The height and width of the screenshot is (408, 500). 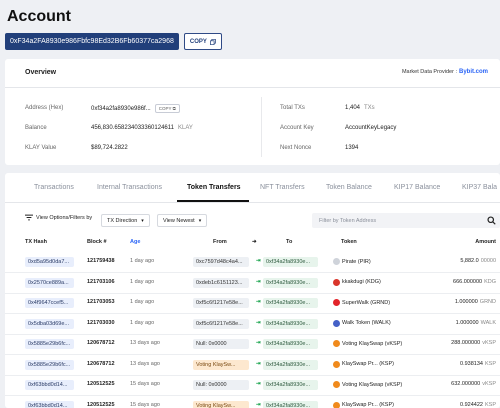 What do you see at coordinates (282, 187) in the screenshot?
I see `tab-nft-transfers: NFT Transfers` at bounding box center [282, 187].